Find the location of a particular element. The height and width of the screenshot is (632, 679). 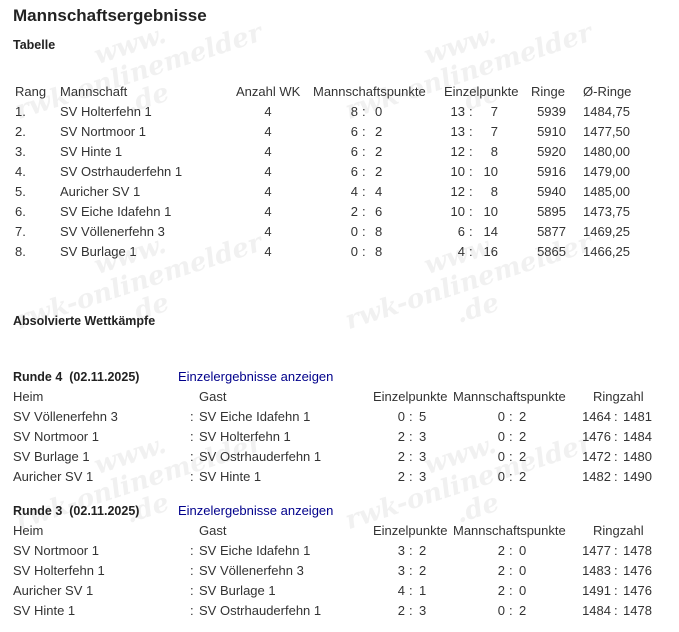

column-header: Ø-Ringe is located at coordinates (607, 91).